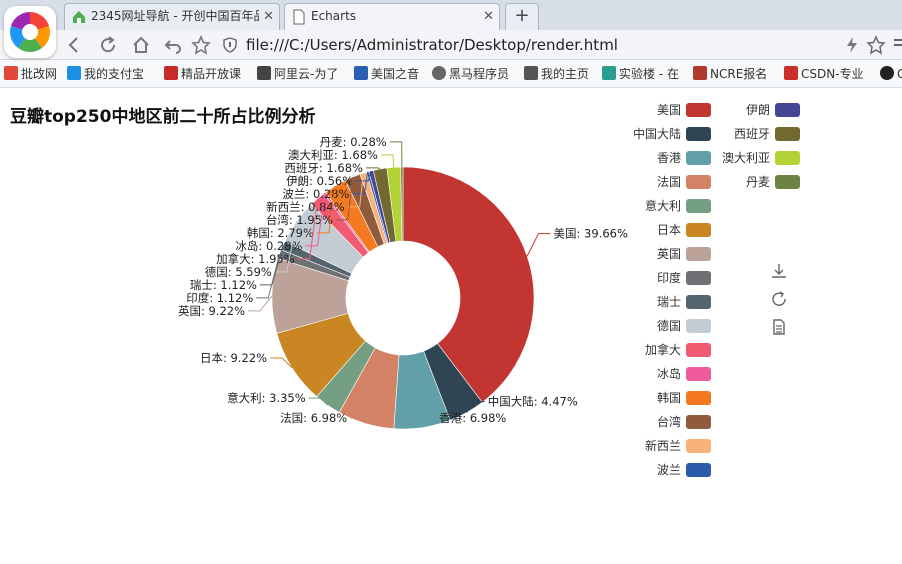  Describe the element at coordinates (758, 182) in the screenshot. I see `legend-label: 丹麦` at that location.